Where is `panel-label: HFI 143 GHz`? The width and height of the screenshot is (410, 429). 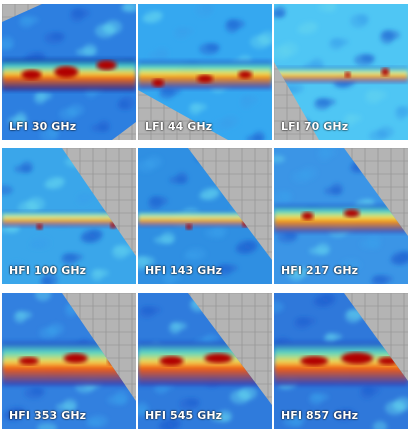 panel-label: HFI 143 GHz is located at coordinates (184, 270).